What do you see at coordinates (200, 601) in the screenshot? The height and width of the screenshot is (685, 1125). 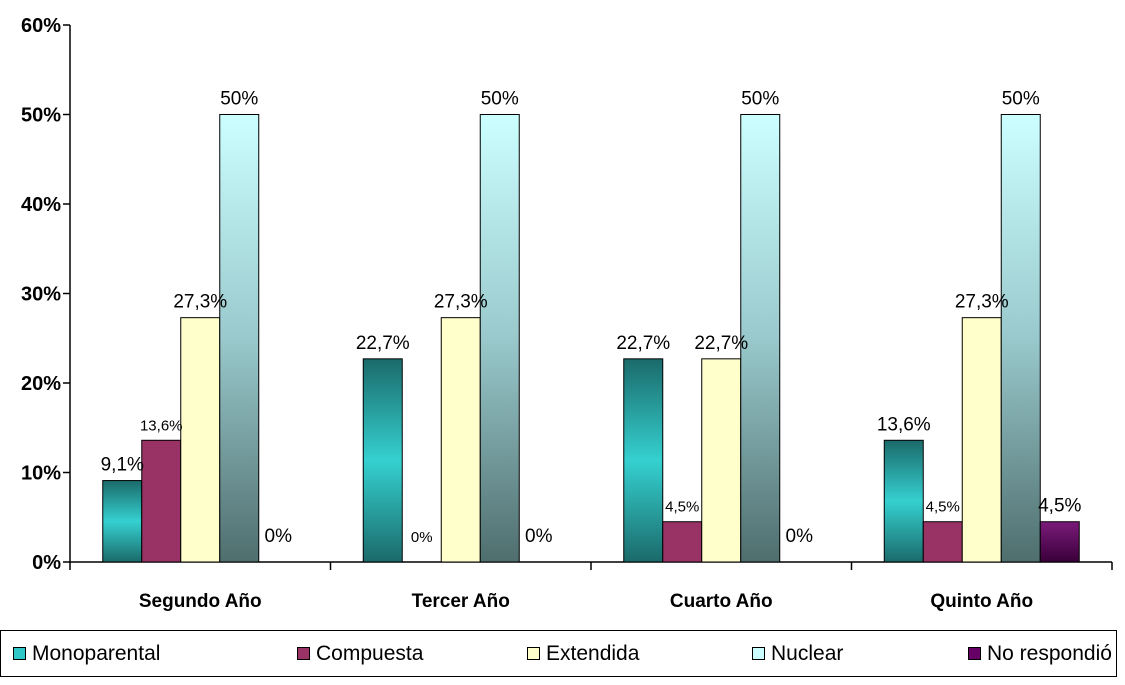 I see `x-tick-label: Segundo Año` at bounding box center [200, 601].